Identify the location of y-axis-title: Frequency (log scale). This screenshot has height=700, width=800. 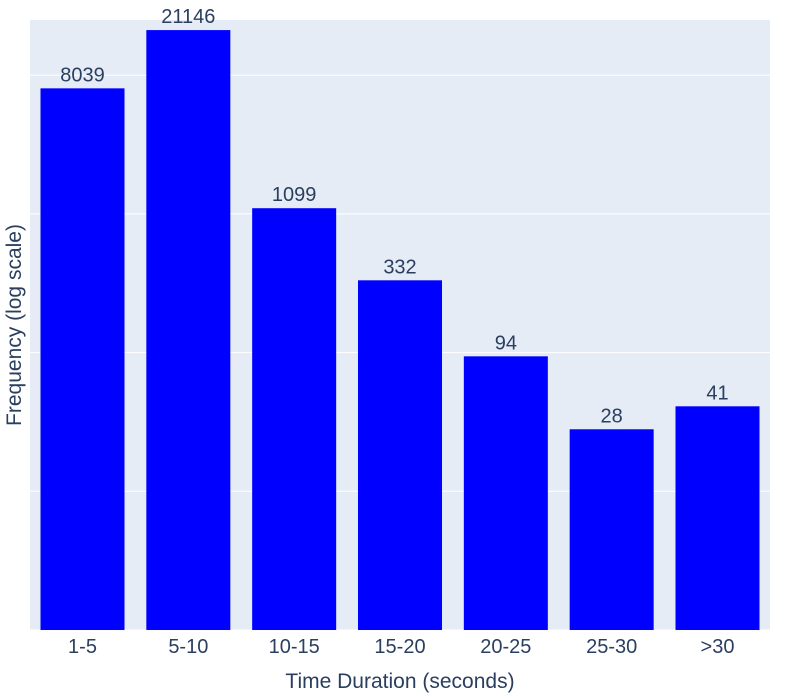
(14, 325).